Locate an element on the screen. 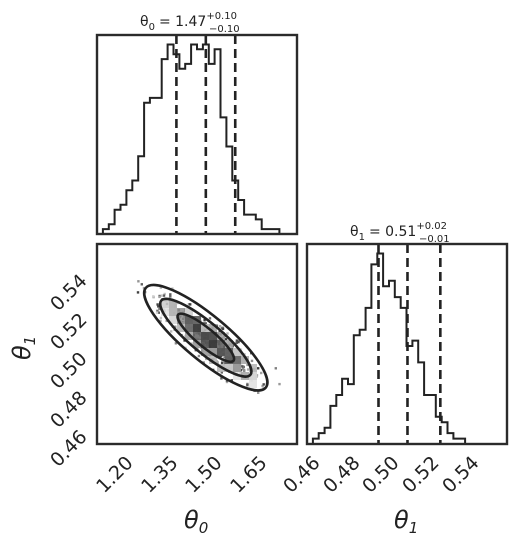  x1-tick-0.52: 0.52 is located at coordinates (420, 474).